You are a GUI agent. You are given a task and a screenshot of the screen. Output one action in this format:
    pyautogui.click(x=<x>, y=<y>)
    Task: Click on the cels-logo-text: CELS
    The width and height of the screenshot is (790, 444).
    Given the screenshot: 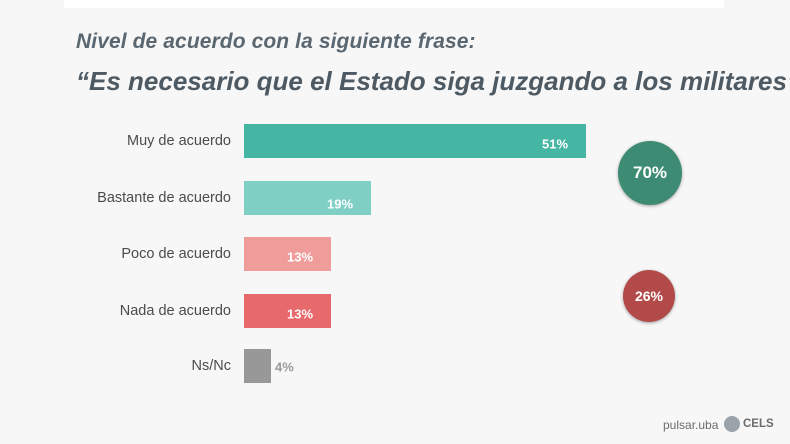 What is the action you would take?
    pyautogui.click(x=758, y=424)
    